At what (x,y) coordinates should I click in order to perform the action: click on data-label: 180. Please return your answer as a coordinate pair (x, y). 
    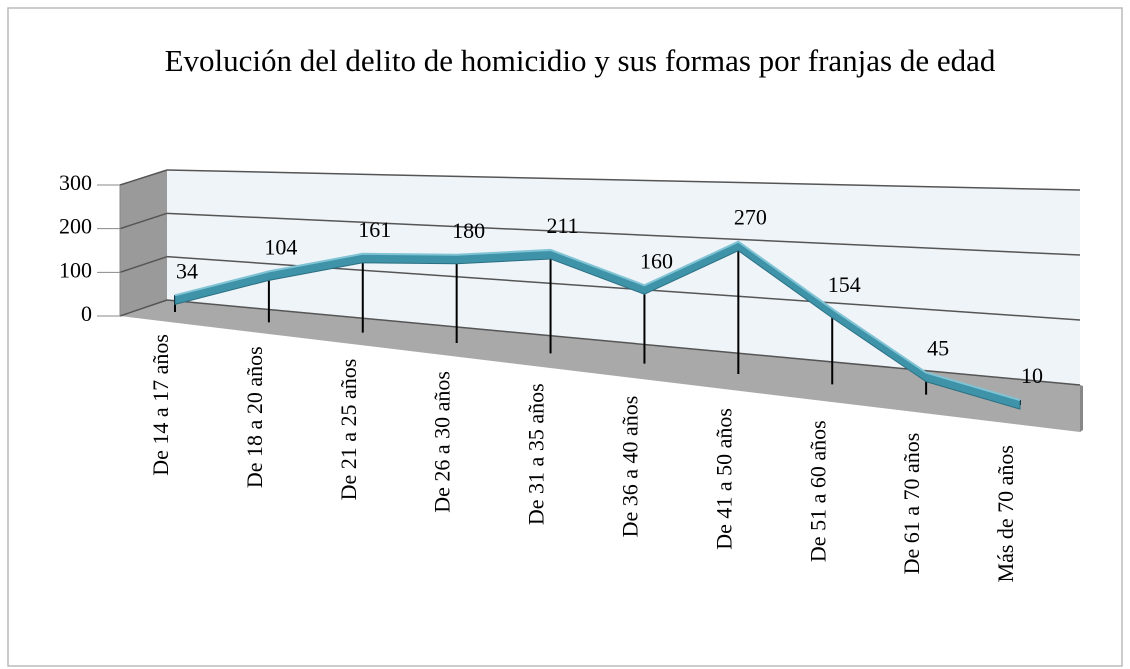
    Looking at the image, I should click on (468, 230).